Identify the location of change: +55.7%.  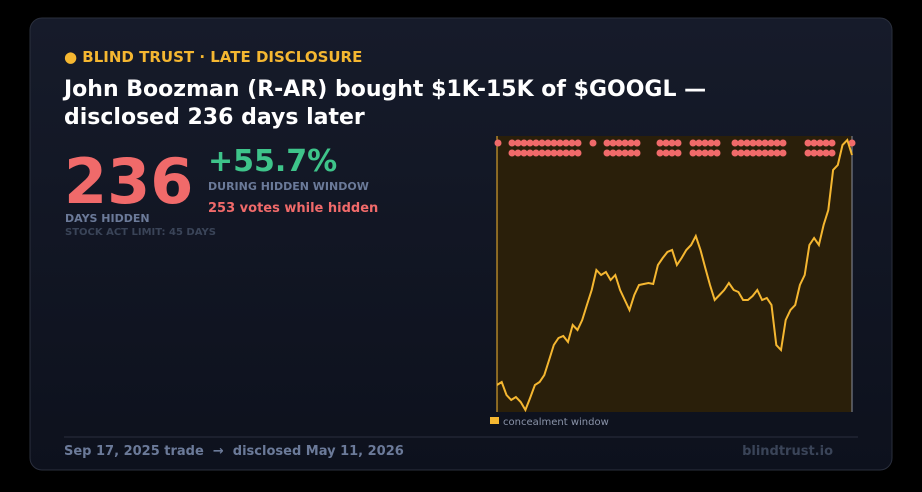
(272, 161).